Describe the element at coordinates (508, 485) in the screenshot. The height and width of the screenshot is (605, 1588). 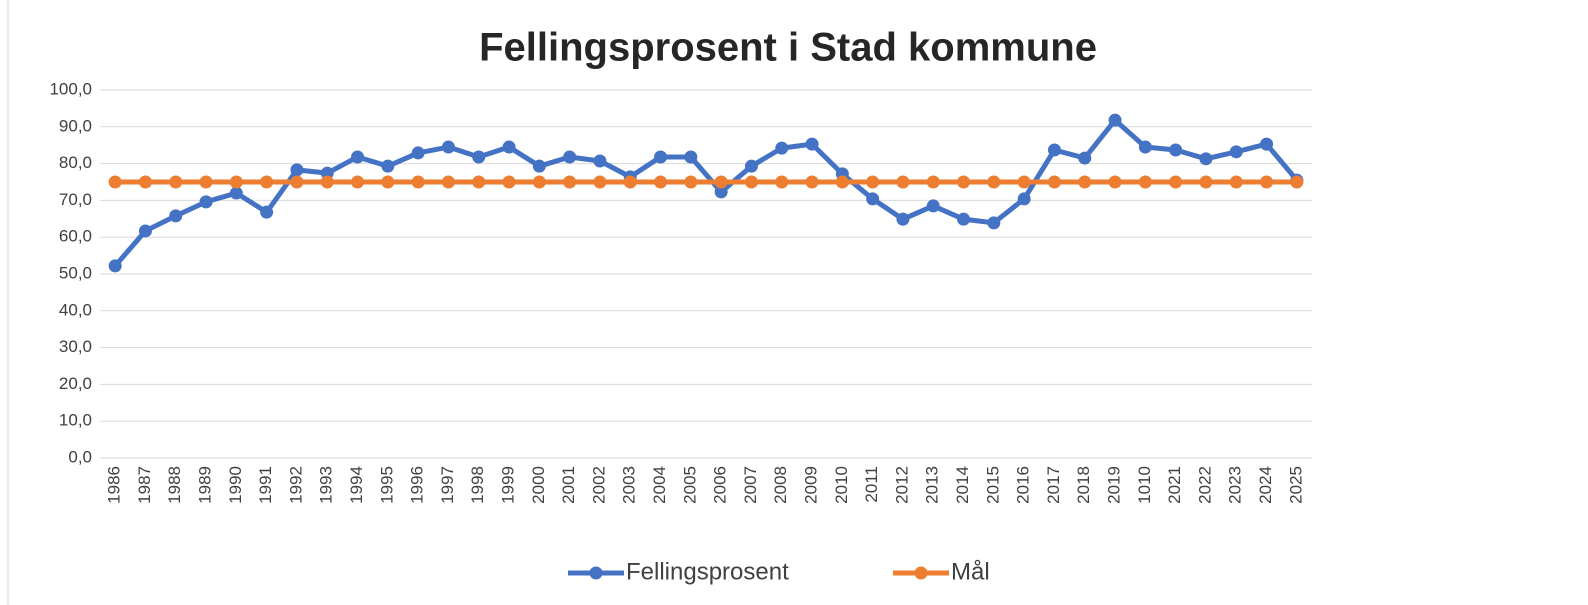
I see `x-tick-label: 1999` at that location.